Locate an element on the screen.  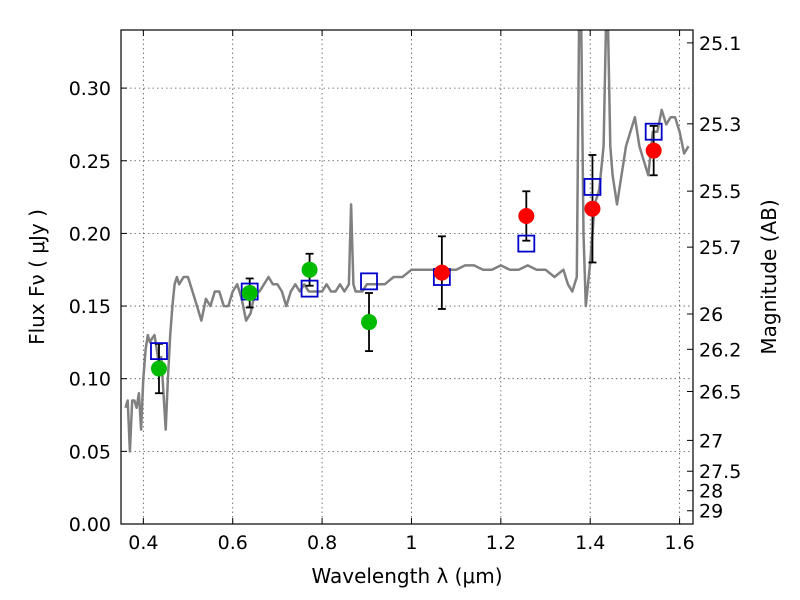
x-tick-label: 1.4 is located at coordinates (590, 543).